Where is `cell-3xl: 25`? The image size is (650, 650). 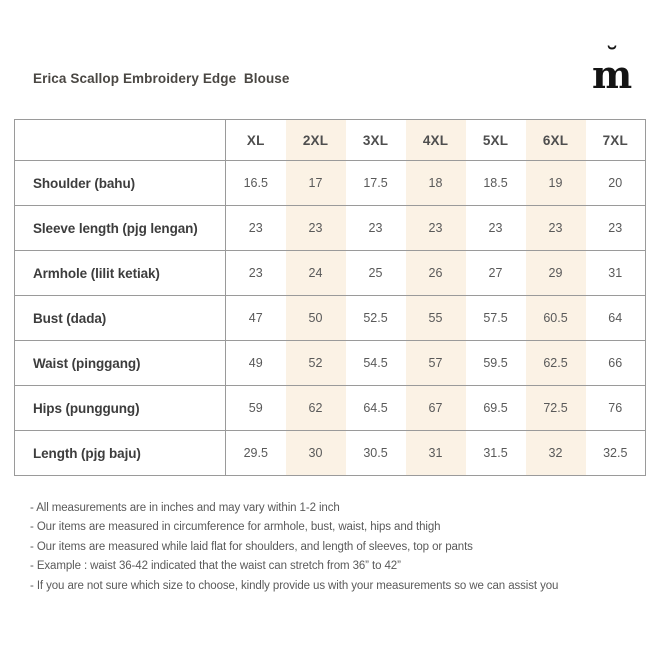 cell-3xl: 25 is located at coordinates (375, 273).